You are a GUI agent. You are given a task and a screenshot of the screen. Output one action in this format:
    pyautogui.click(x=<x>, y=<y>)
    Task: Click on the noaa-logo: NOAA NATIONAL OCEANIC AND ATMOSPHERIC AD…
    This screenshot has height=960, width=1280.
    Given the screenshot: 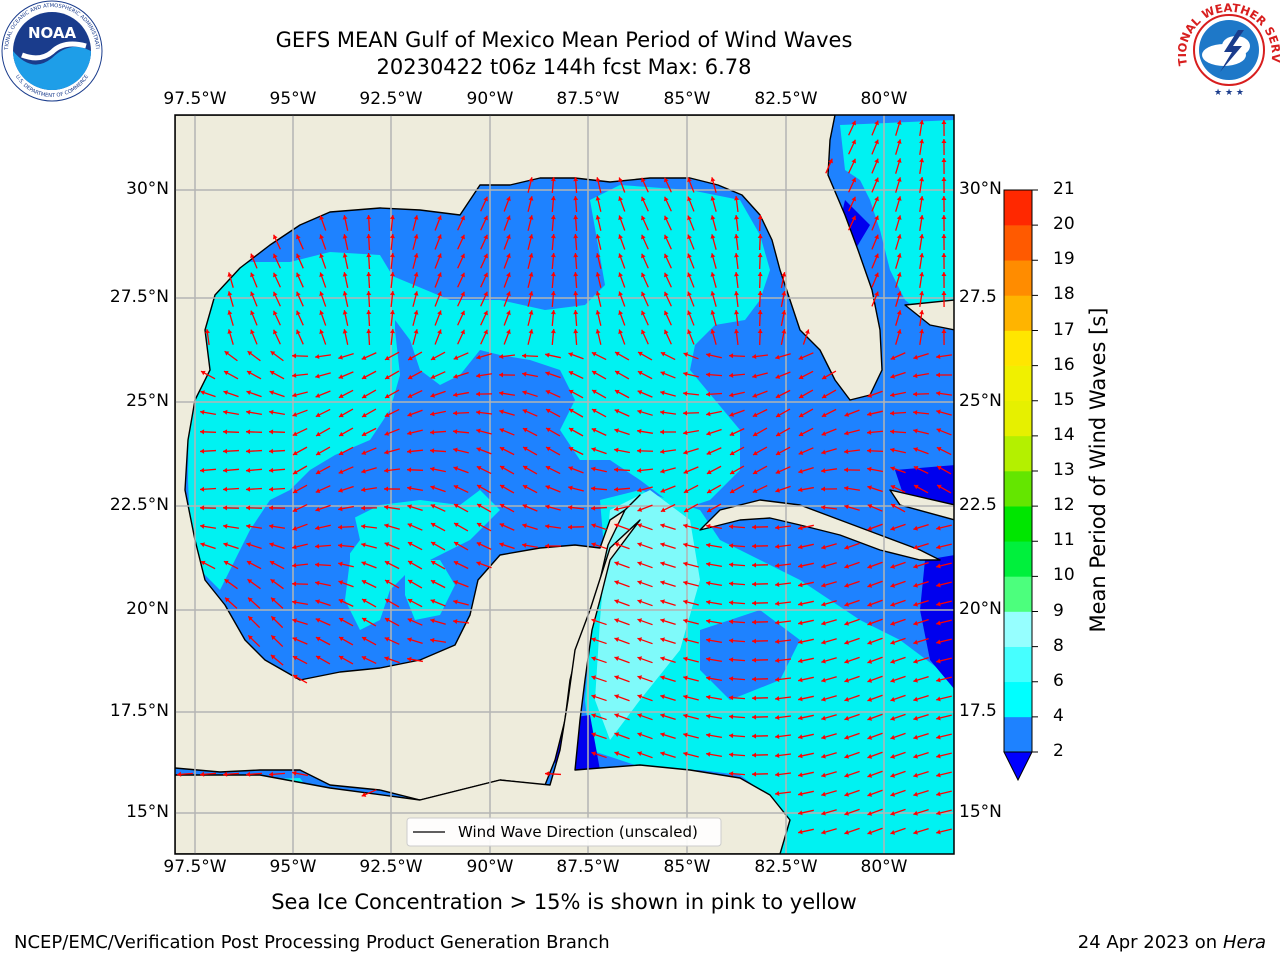 What is the action you would take?
    pyautogui.click(x=51, y=51)
    